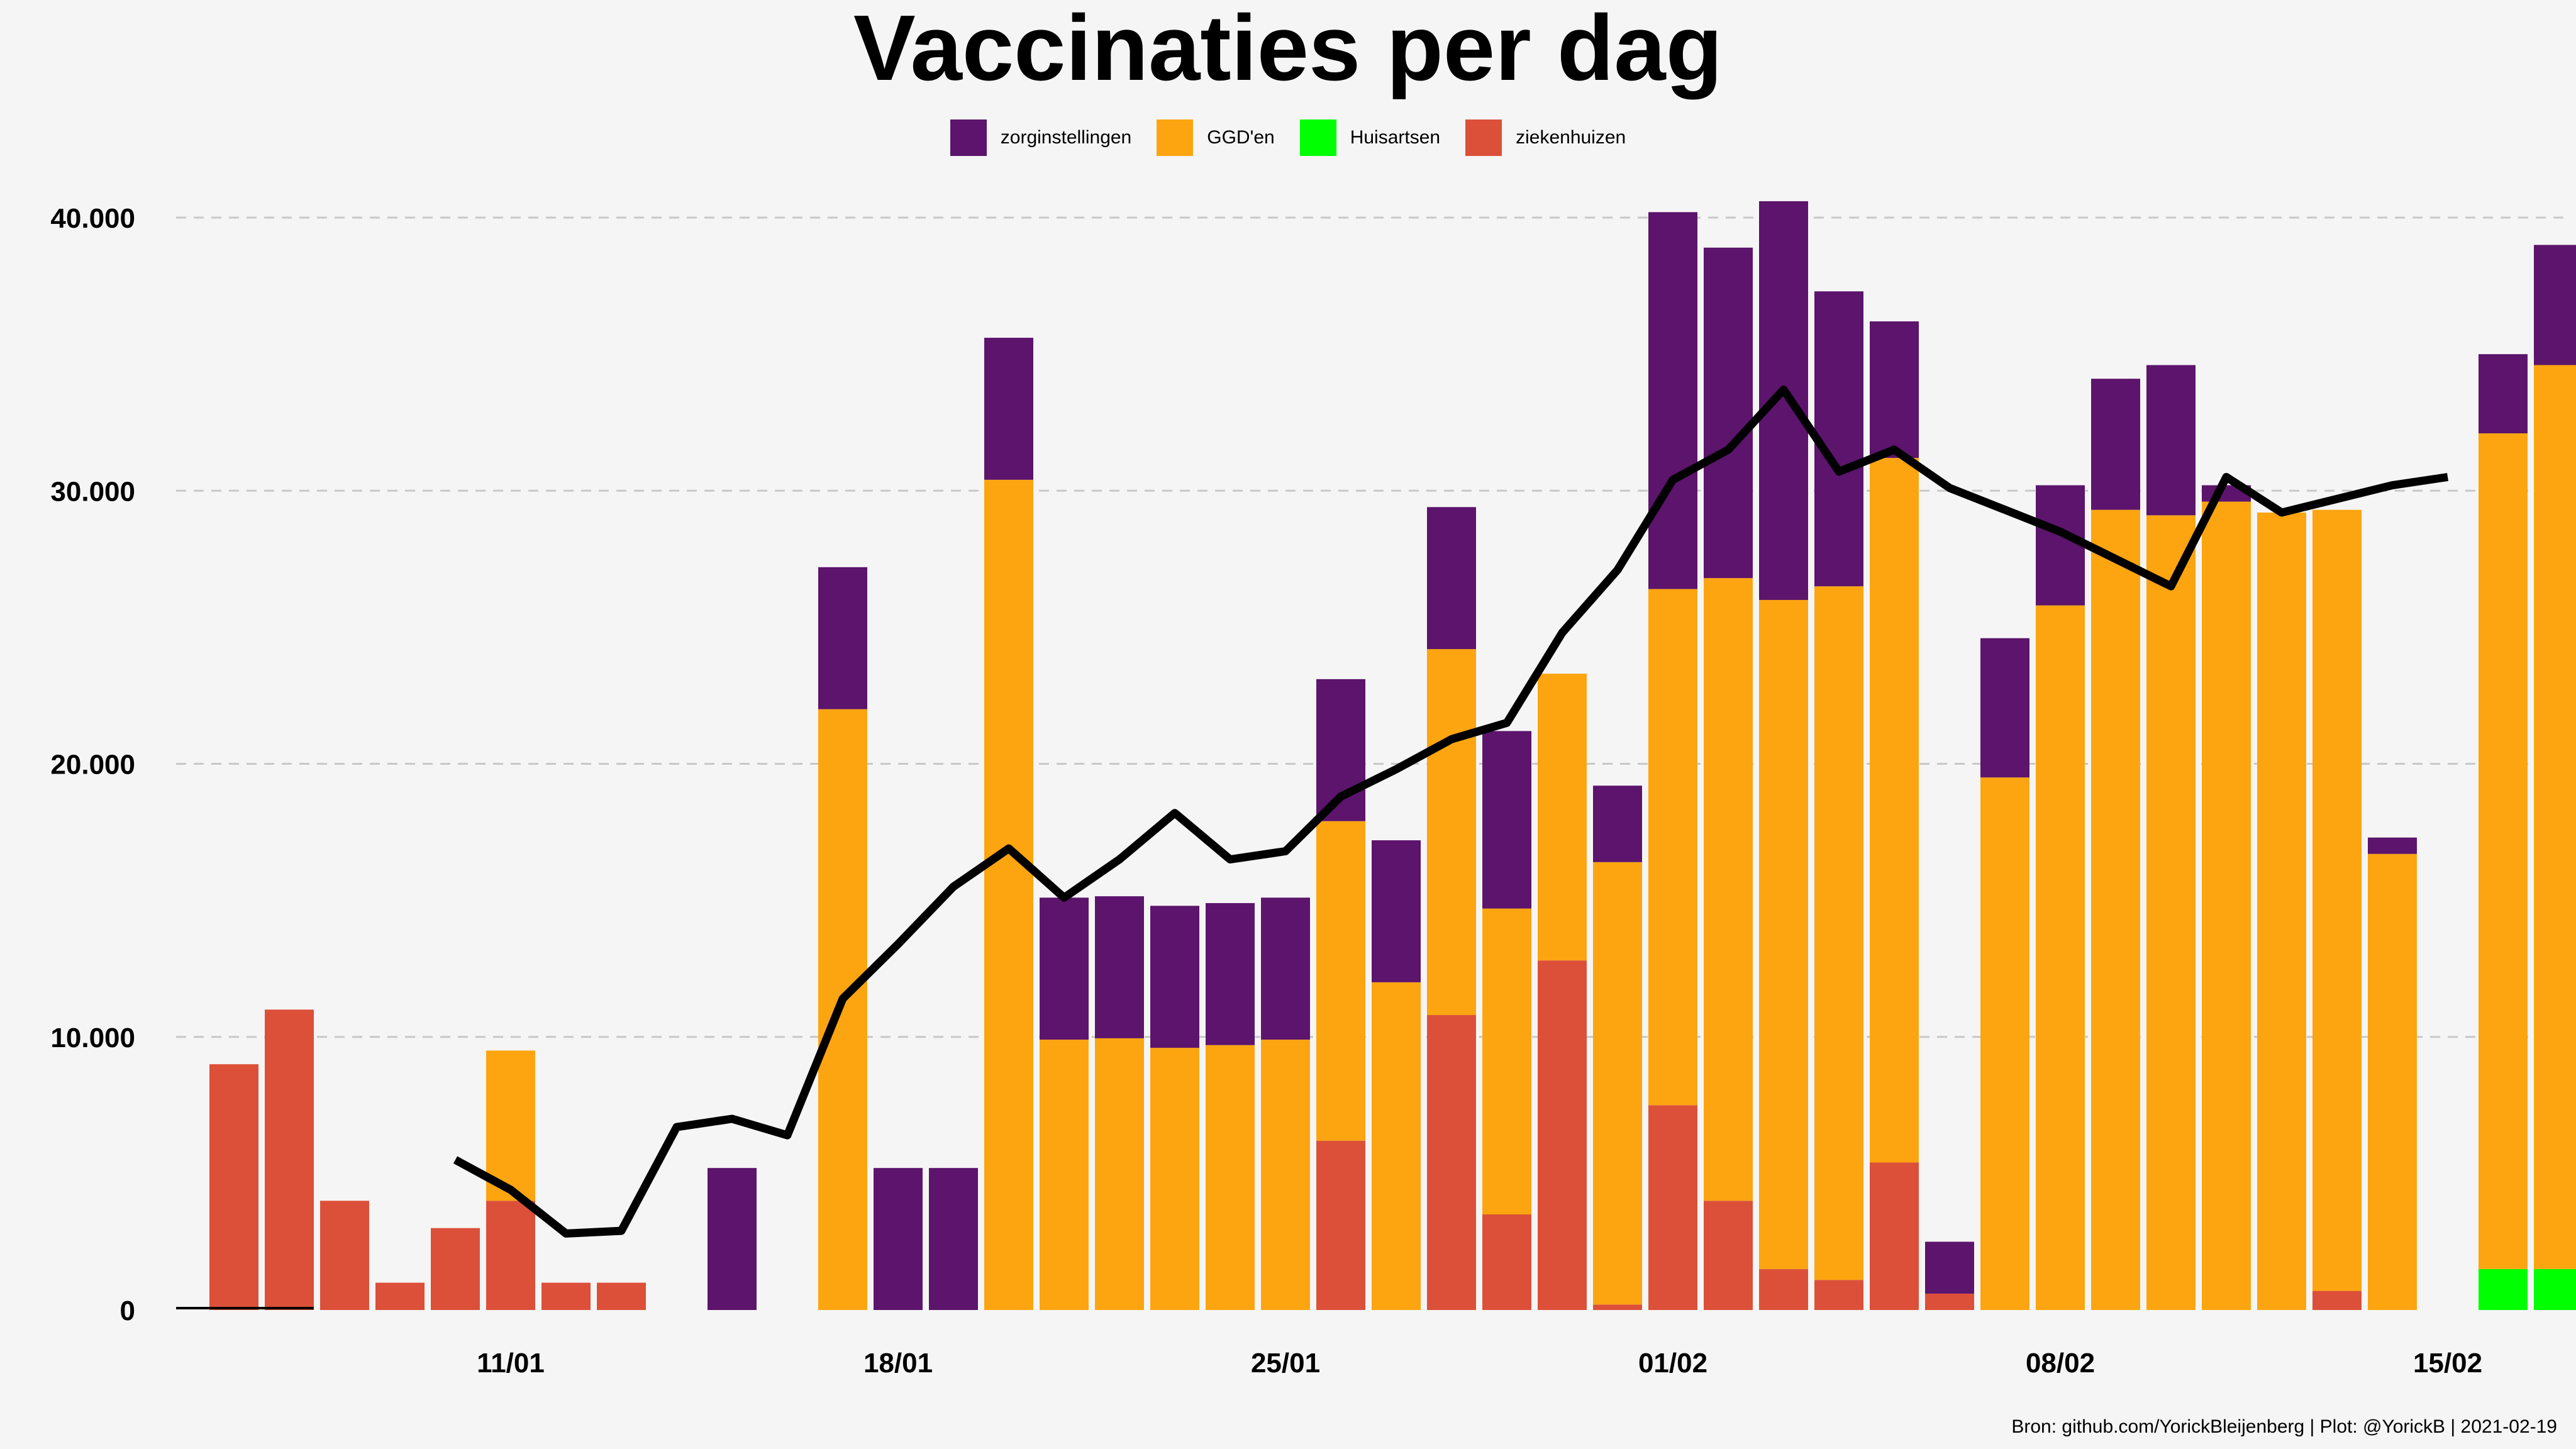 The width and height of the screenshot is (2576, 1449). Describe the element at coordinates (898, 1363) in the screenshot. I see `x-tick-label: 18/01` at that location.